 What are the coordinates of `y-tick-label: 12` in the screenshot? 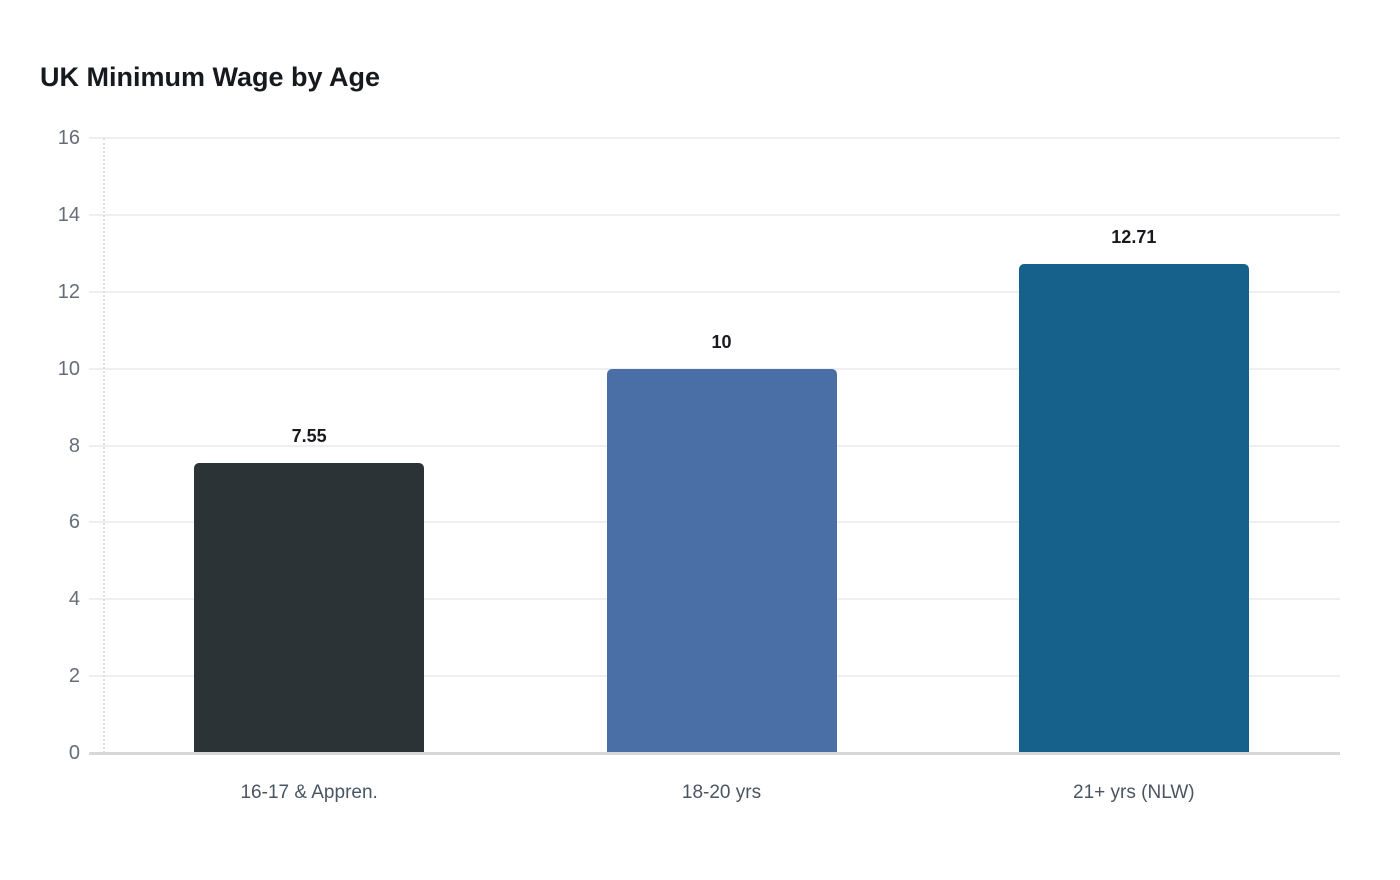 It's located at (68, 291).